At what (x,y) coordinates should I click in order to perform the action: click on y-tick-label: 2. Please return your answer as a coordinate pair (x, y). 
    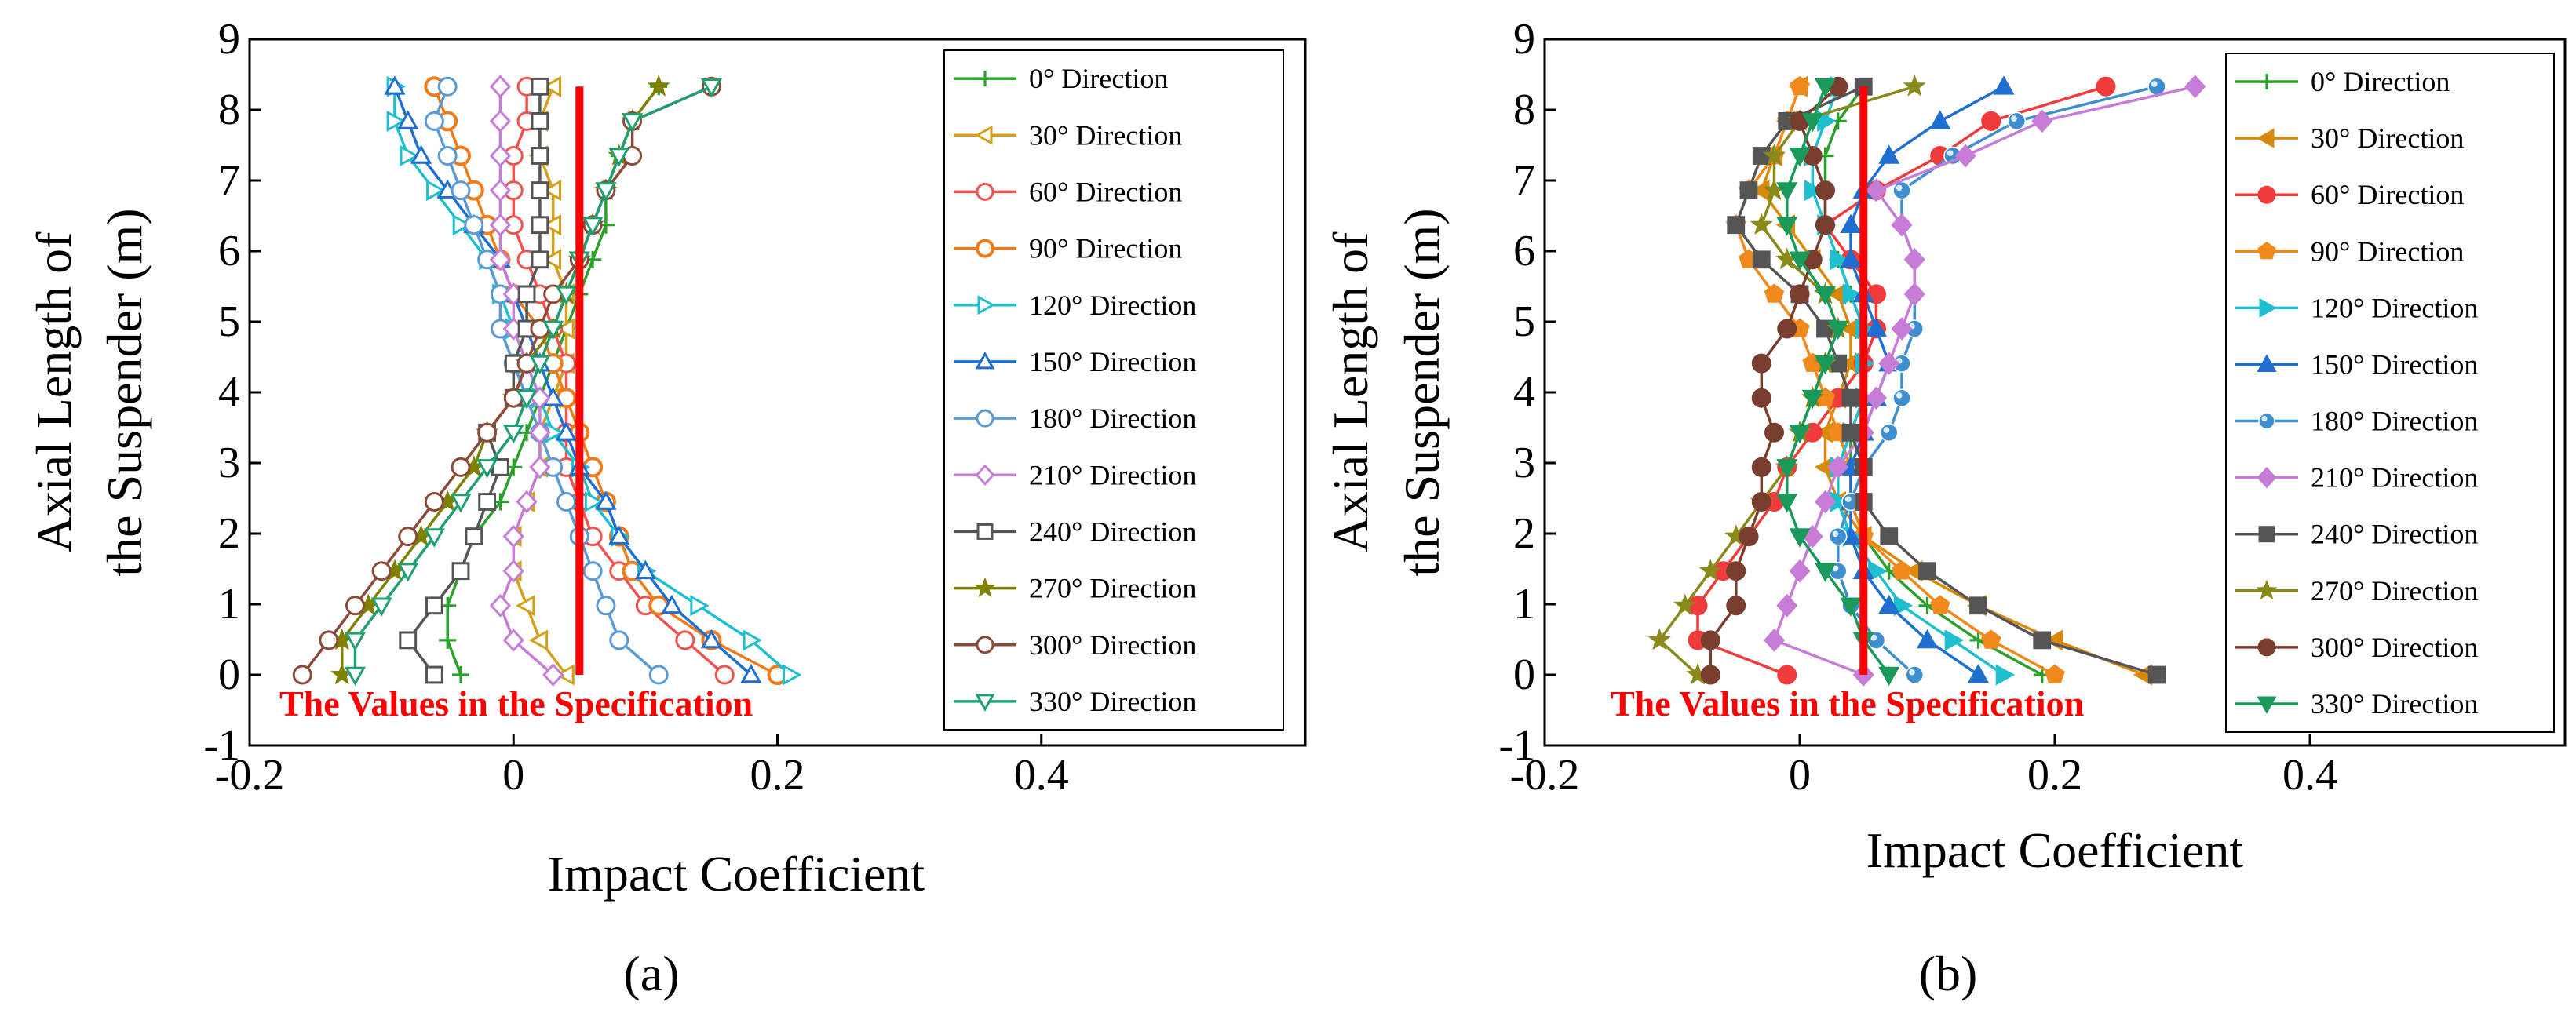
    Looking at the image, I should click on (229, 533).